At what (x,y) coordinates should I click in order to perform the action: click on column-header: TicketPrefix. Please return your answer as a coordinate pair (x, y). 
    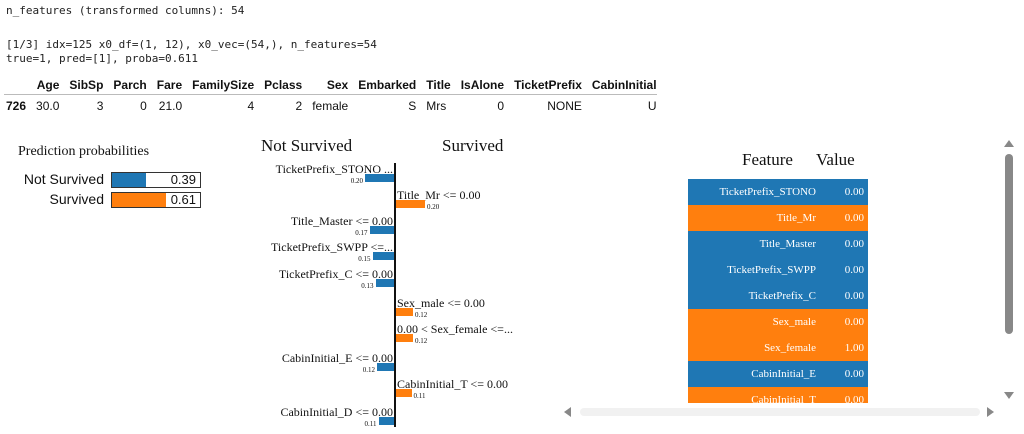
    Looking at the image, I should click on (548, 85).